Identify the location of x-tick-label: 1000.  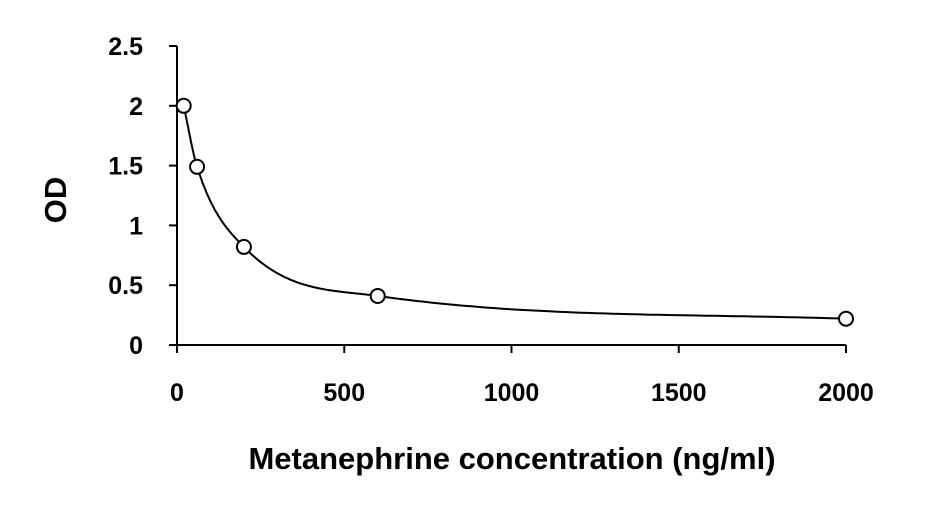
(512, 393).